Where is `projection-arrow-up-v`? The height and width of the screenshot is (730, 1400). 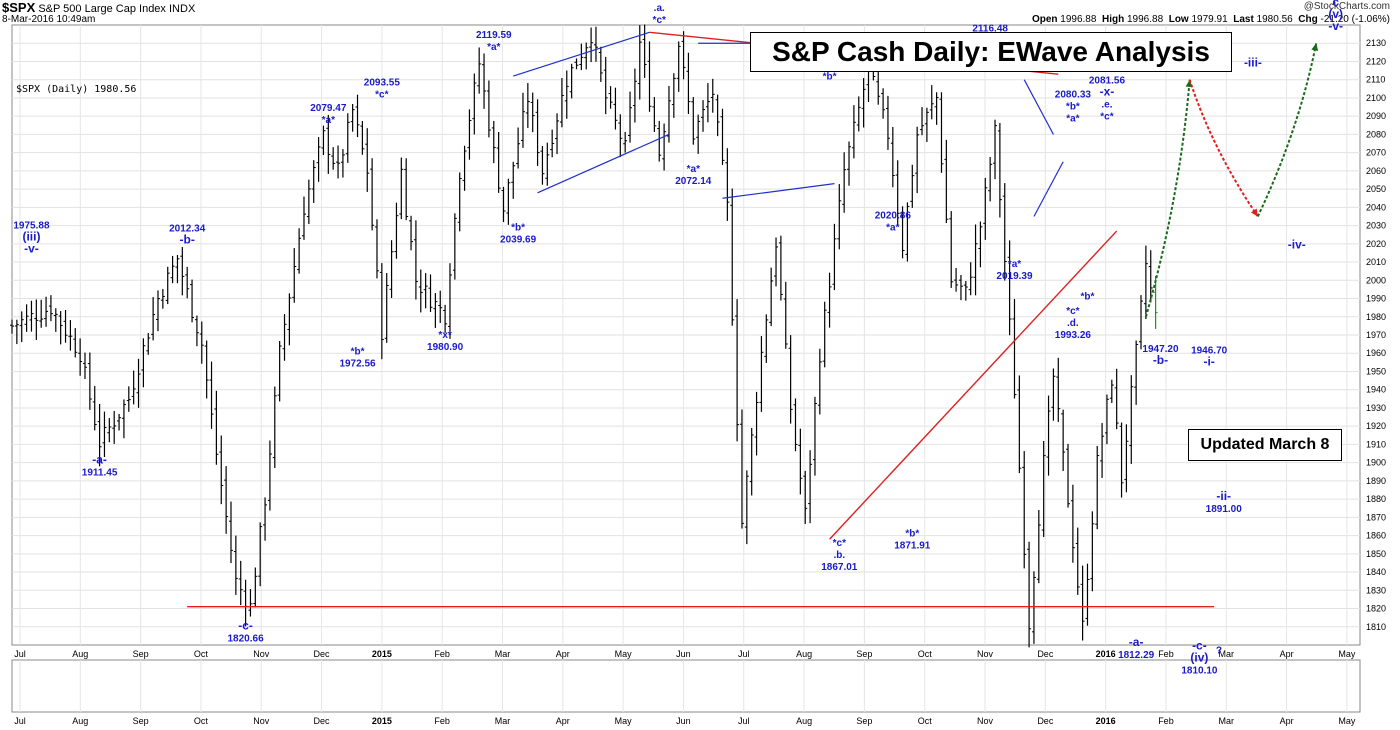 projection-arrow-up-v is located at coordinates (1287, 130).